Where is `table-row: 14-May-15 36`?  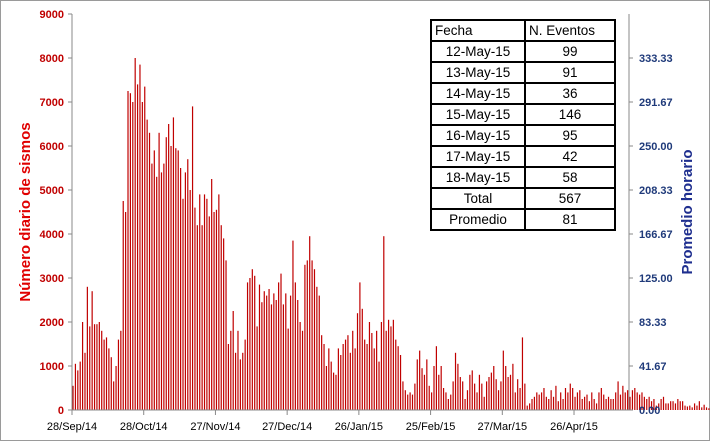 table-row: 14-May-15 36 is located at coordinates (523, 93).